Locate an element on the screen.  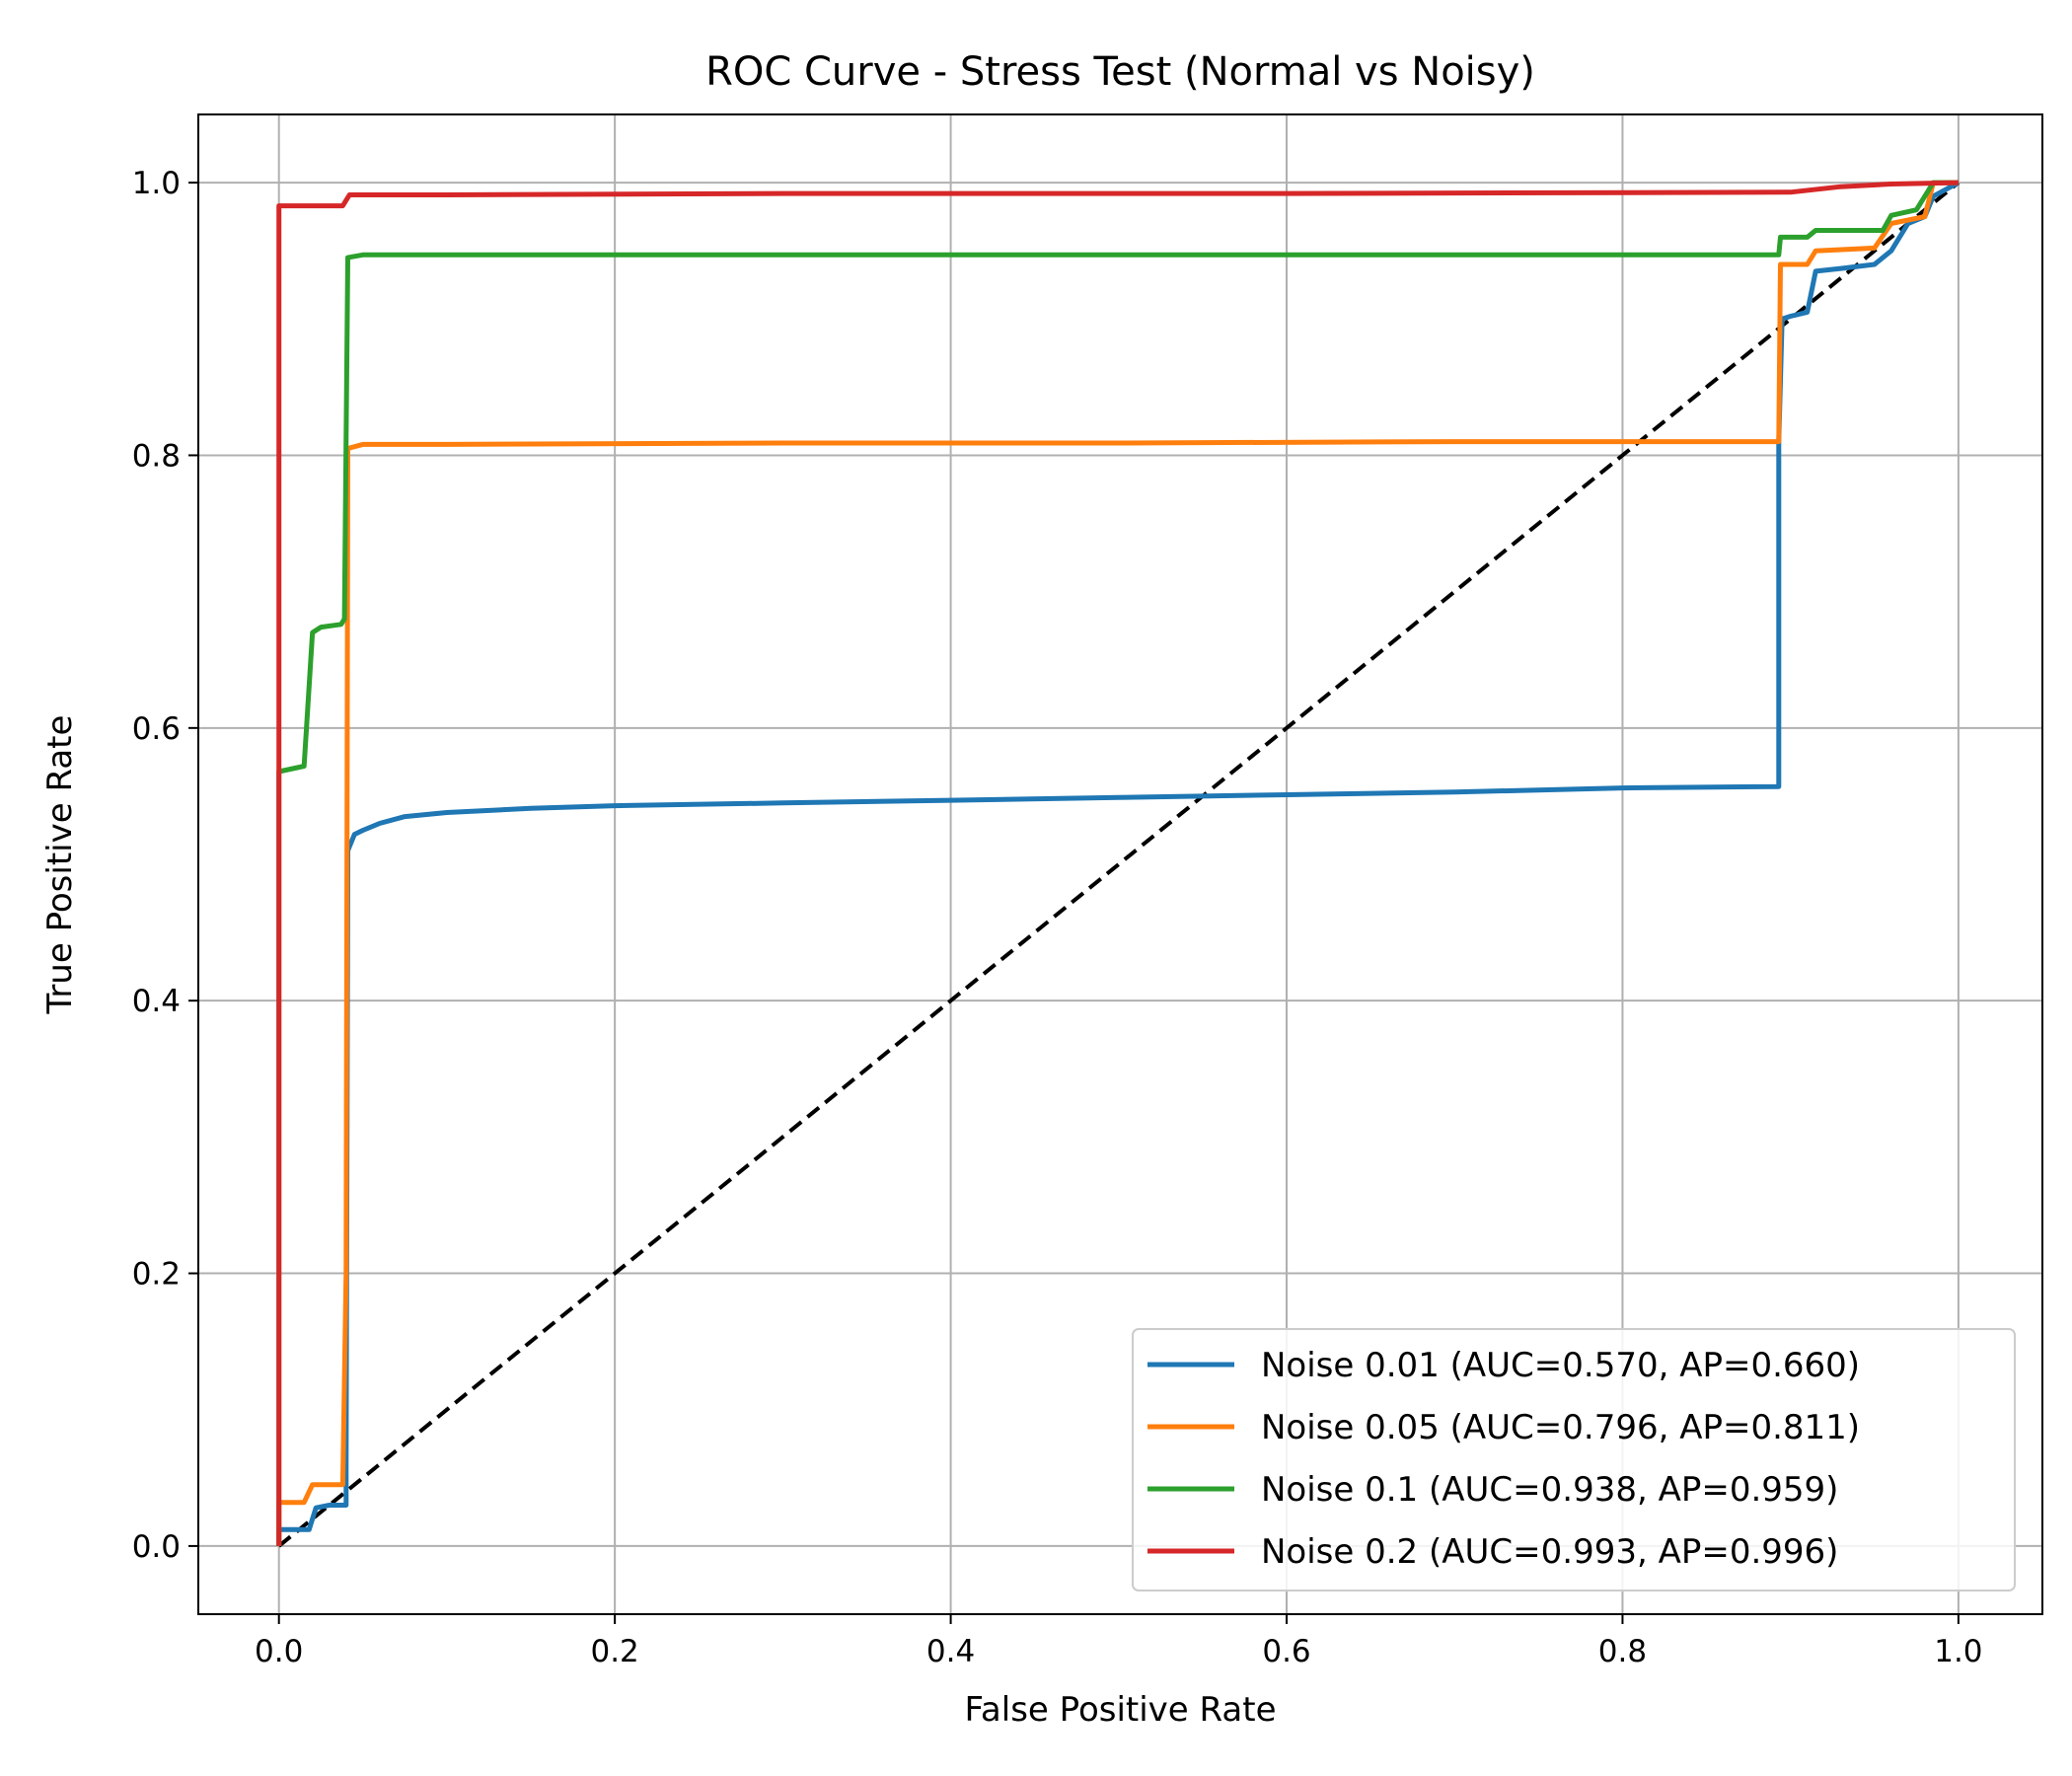
y-tick-label: 1.0 is located at coordinates (156, 184).